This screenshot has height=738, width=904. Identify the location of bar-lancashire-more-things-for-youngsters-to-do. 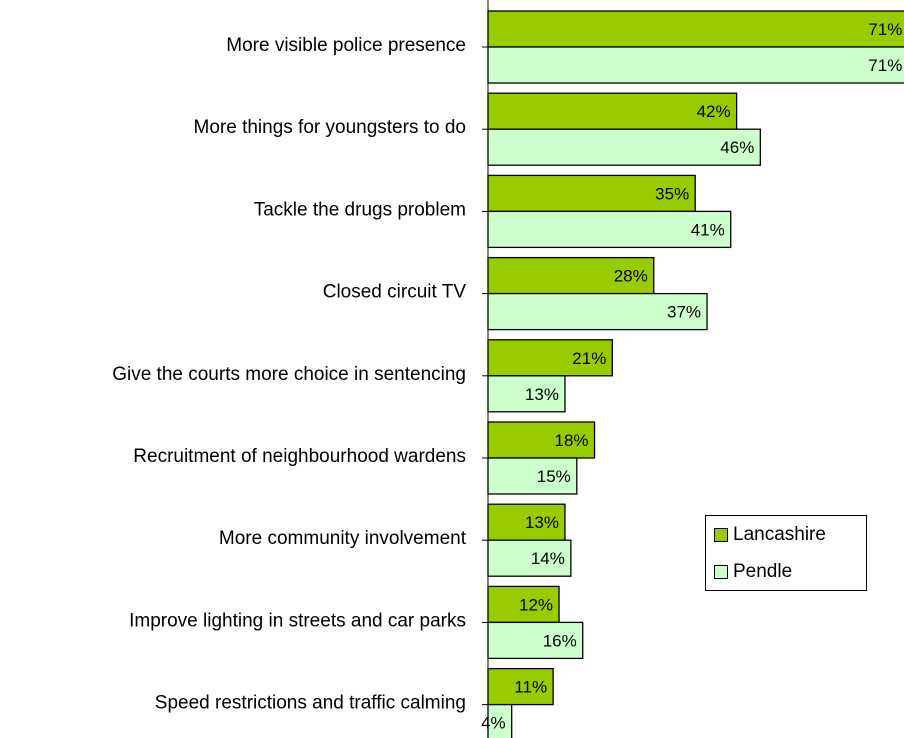
(612, 111).